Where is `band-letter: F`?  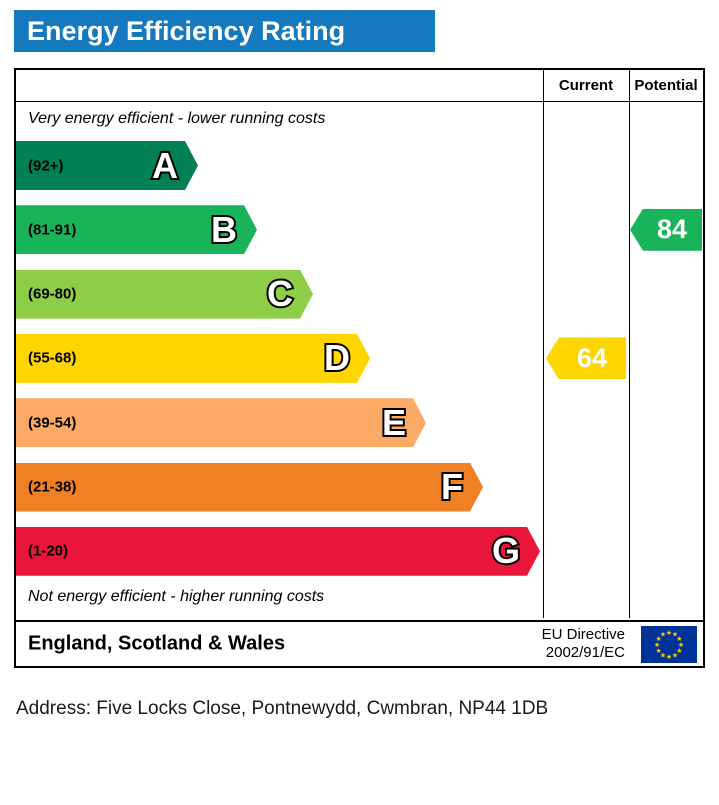
band-letter: F is located at coordinates (452, 486).